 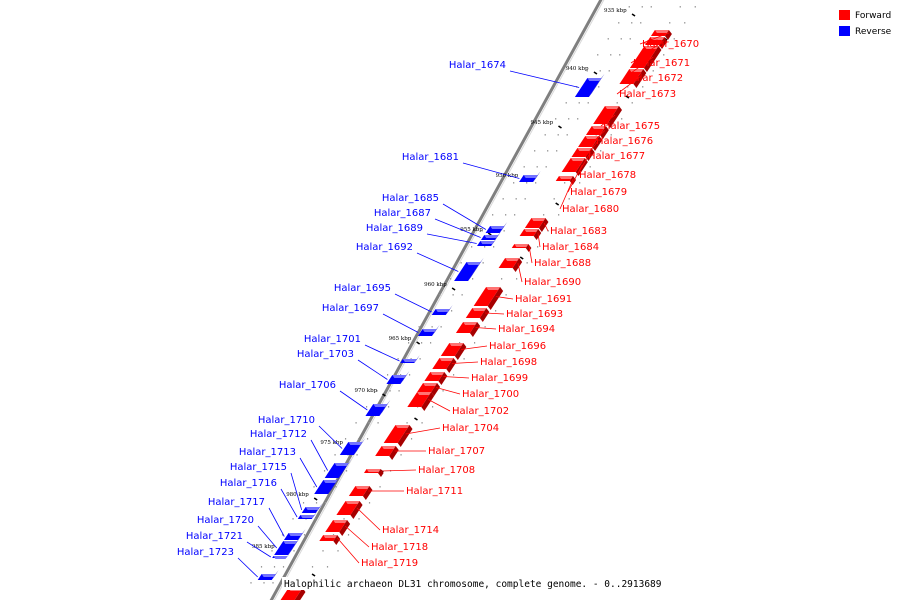 What do you see at coordinates (508, 362) in the screenshot?
I see `gene-label-forward: Halar_1698` at bounding box center [508, 362].